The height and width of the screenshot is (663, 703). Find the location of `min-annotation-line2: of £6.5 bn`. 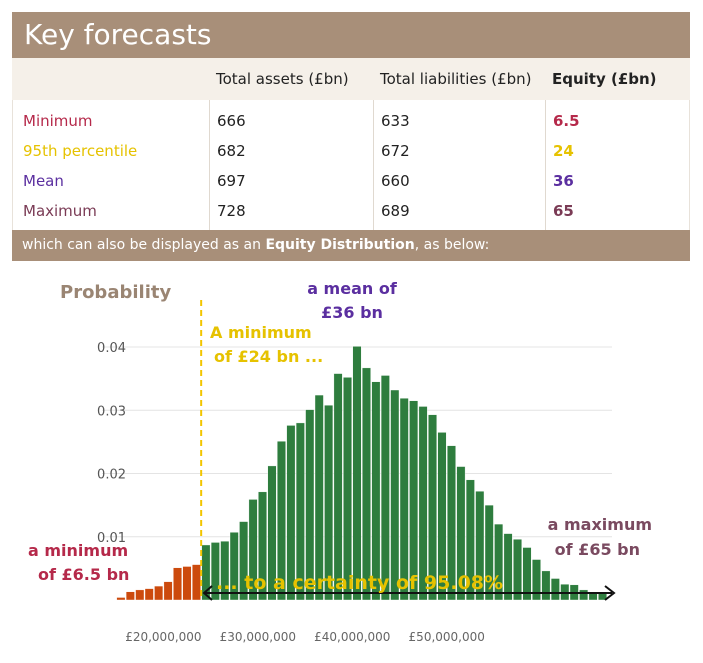

min-annotation-line2: of £6.5 bn is located at coordinates (83, 574).